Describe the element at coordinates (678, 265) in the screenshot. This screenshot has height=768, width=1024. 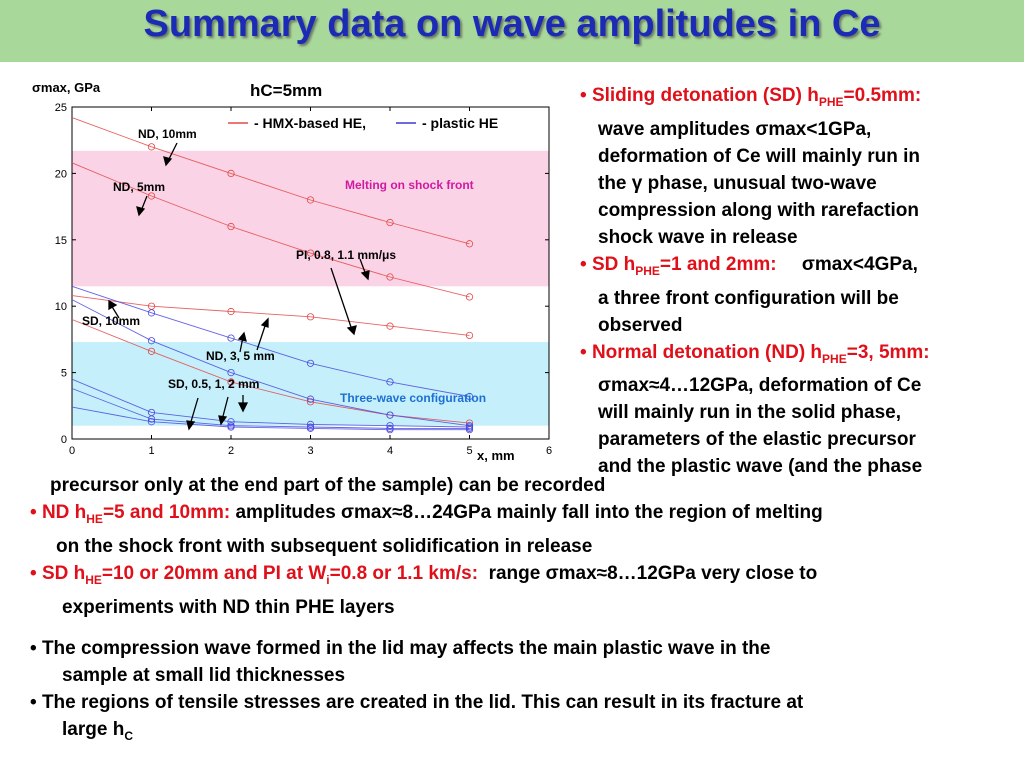
I see `right-item-lead: • SD hPHE=1 and 2mm:` at that location.